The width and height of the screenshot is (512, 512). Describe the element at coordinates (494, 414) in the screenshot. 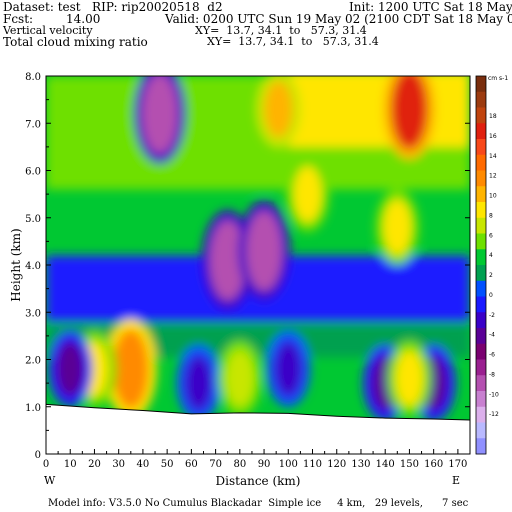

I see `colorbar-label: -12` at that location.